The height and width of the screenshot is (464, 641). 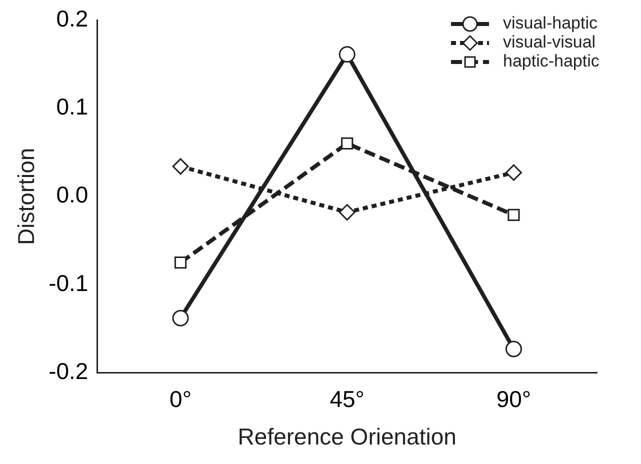 I want to click on y-tick-label: -0.1, so click(x=68, y=283).